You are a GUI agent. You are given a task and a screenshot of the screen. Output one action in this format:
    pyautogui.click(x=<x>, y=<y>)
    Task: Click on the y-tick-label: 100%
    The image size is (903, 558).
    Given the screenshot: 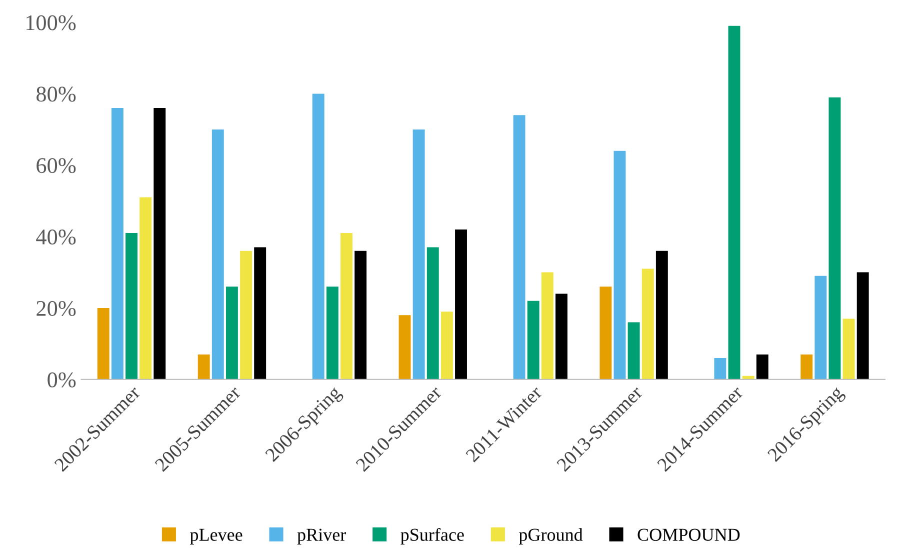 What is the action you would take?
    pyautogui.click(x=51, y=22)
    